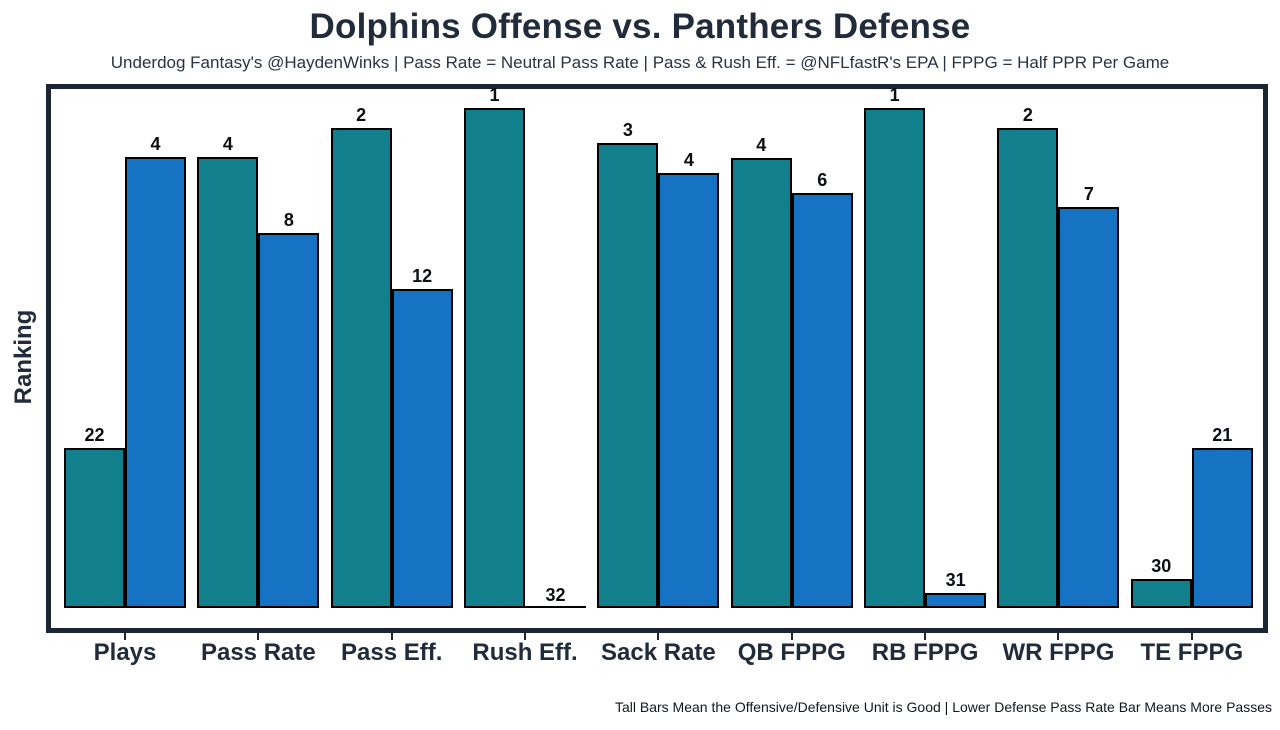 This screenshot has height=730, width=1280. What do you see at coordinates (1027, 115) in the screenshot?
I see `bar-value-dolphins-offense-wr-fppg: 2` at bounding box center [1027, 115].